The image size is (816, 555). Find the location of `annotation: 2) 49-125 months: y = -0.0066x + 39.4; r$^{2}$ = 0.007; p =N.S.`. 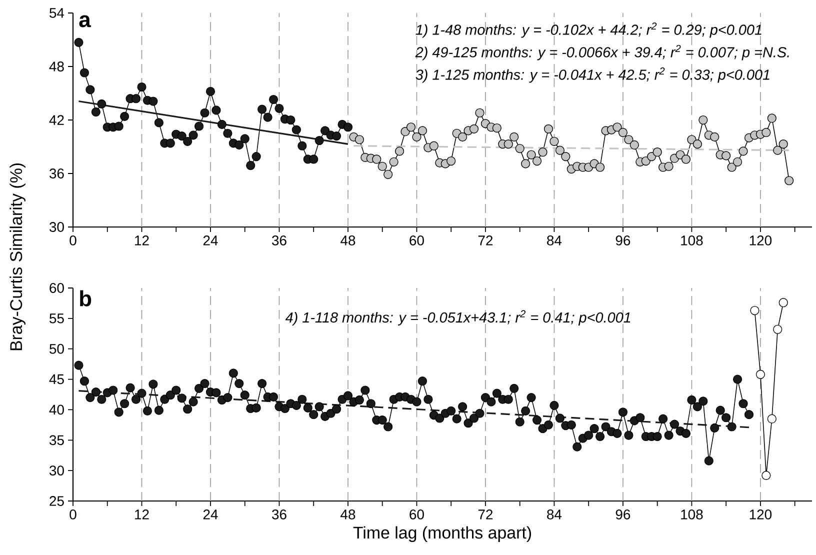

annotation: 2) 49-125 months: y = -0.0066x + 39.4; r$^{2}$ = 0.007; p =N.S. is located at coordinates (602, 52).